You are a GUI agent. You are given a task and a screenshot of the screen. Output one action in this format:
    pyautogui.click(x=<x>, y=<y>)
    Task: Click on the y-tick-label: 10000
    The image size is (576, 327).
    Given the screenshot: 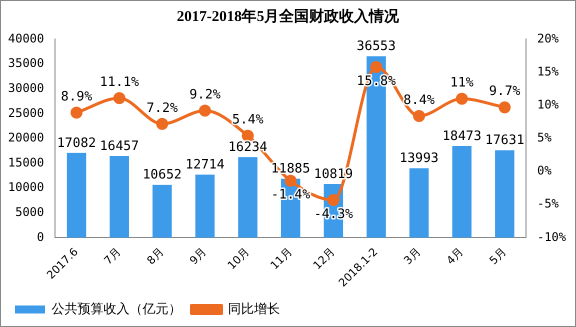 What is the action you would take?
    pyautogui.click(x=26, y=187)
    